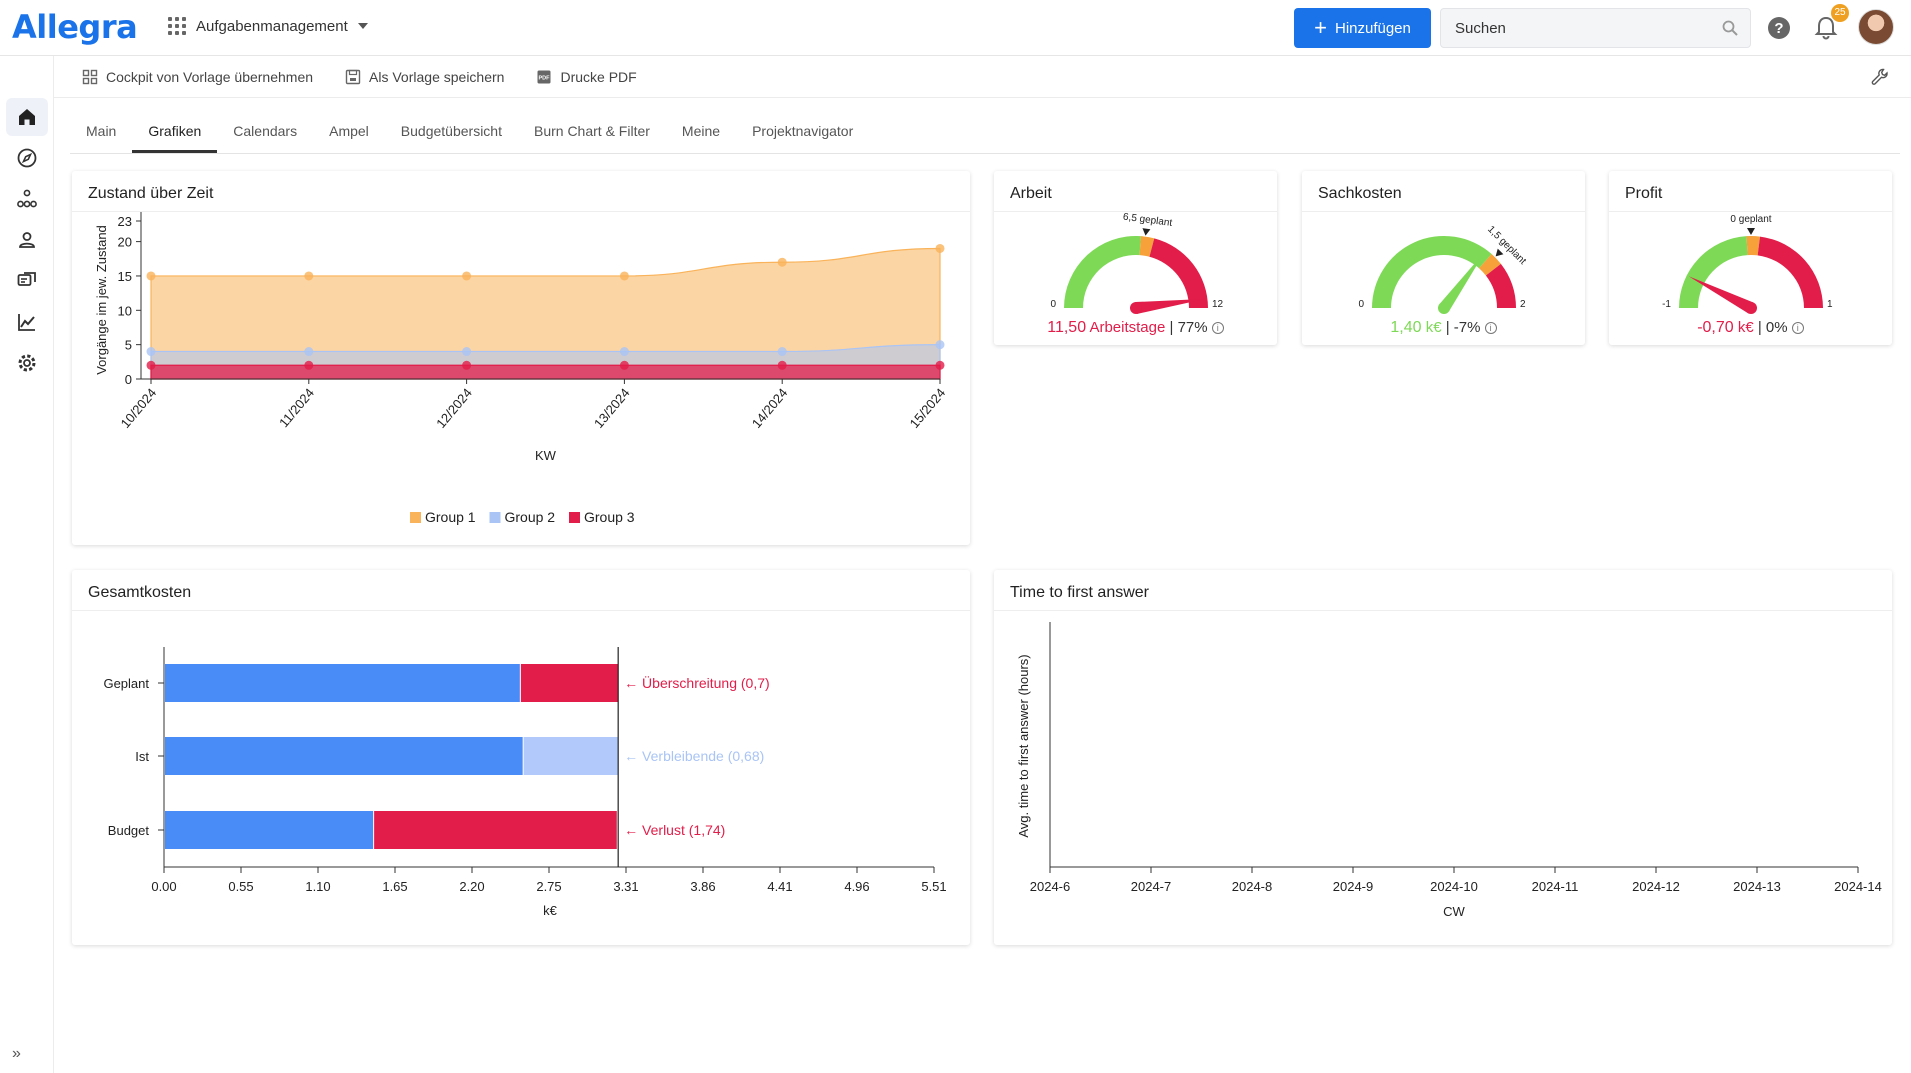 The image size is (1911, 1073). What do you see at coordinates (1757, 886) in the screenshot?
I see `x-tick-label: 2024-13` at bounding box center [1757, 886].